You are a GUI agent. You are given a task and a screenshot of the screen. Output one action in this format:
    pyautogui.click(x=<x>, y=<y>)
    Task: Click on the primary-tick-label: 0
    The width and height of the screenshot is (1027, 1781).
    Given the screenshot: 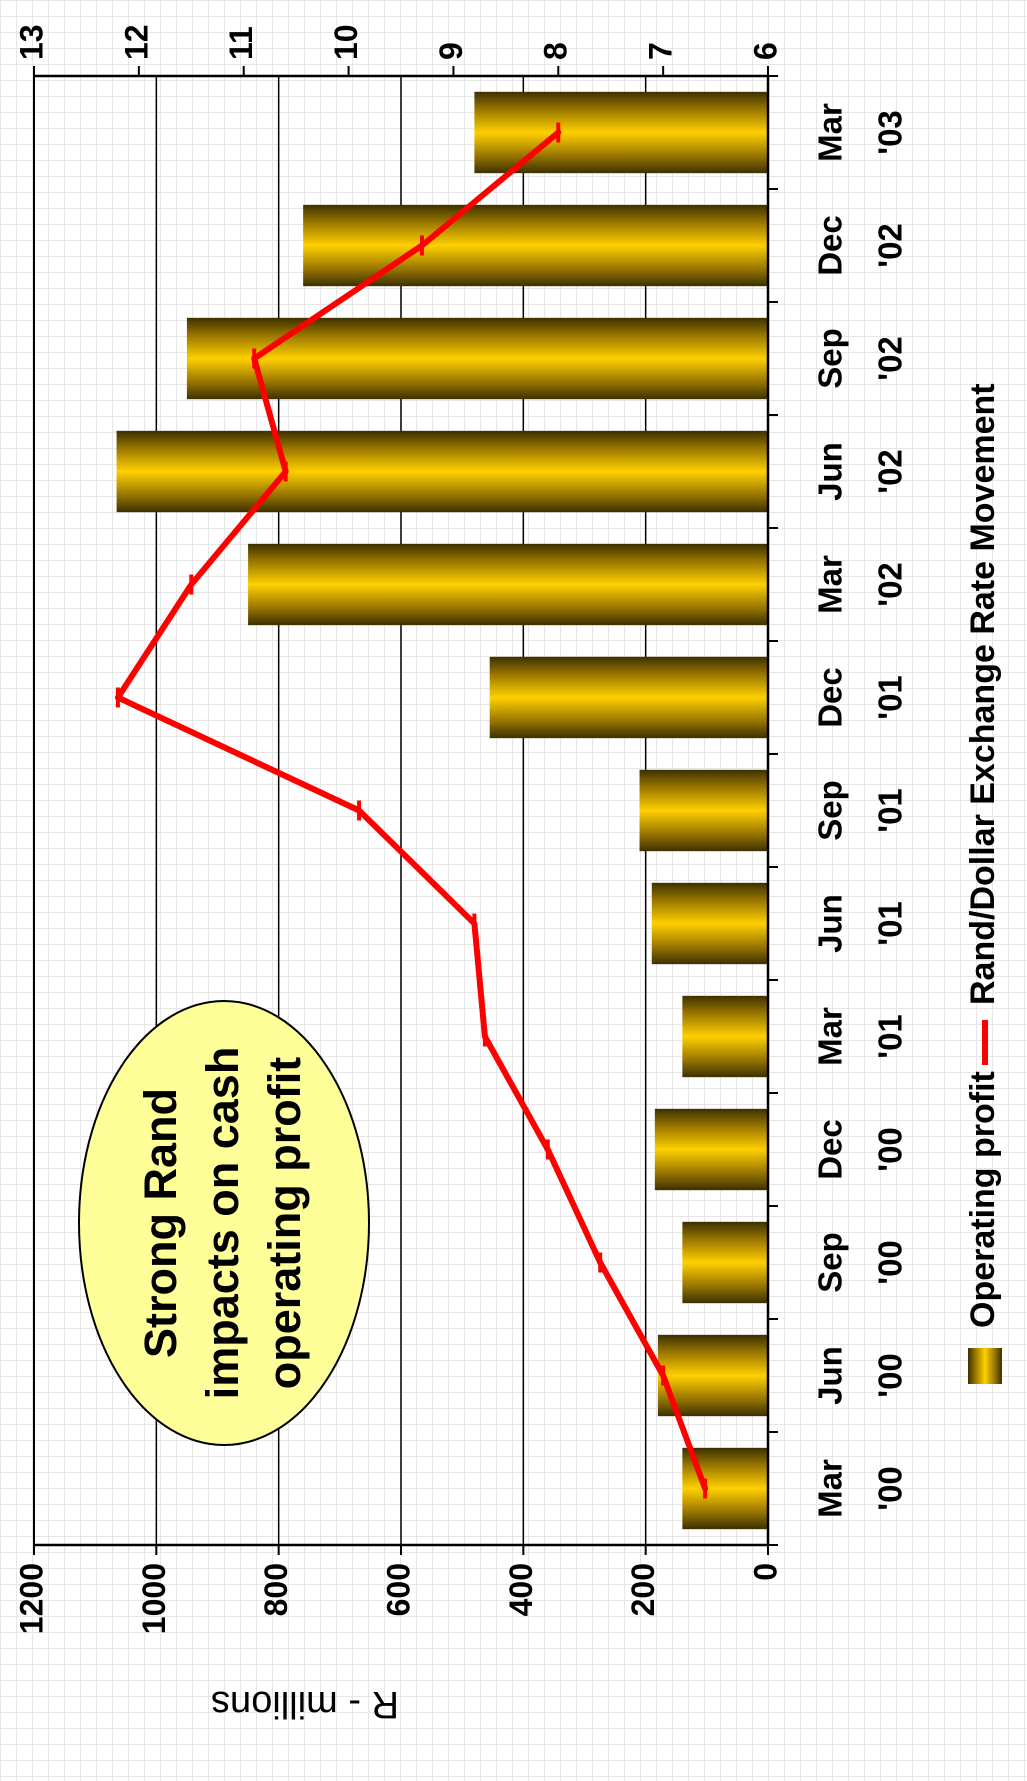 What is the action you would take?
    pyautogui.click(x=765, y=1572)
    